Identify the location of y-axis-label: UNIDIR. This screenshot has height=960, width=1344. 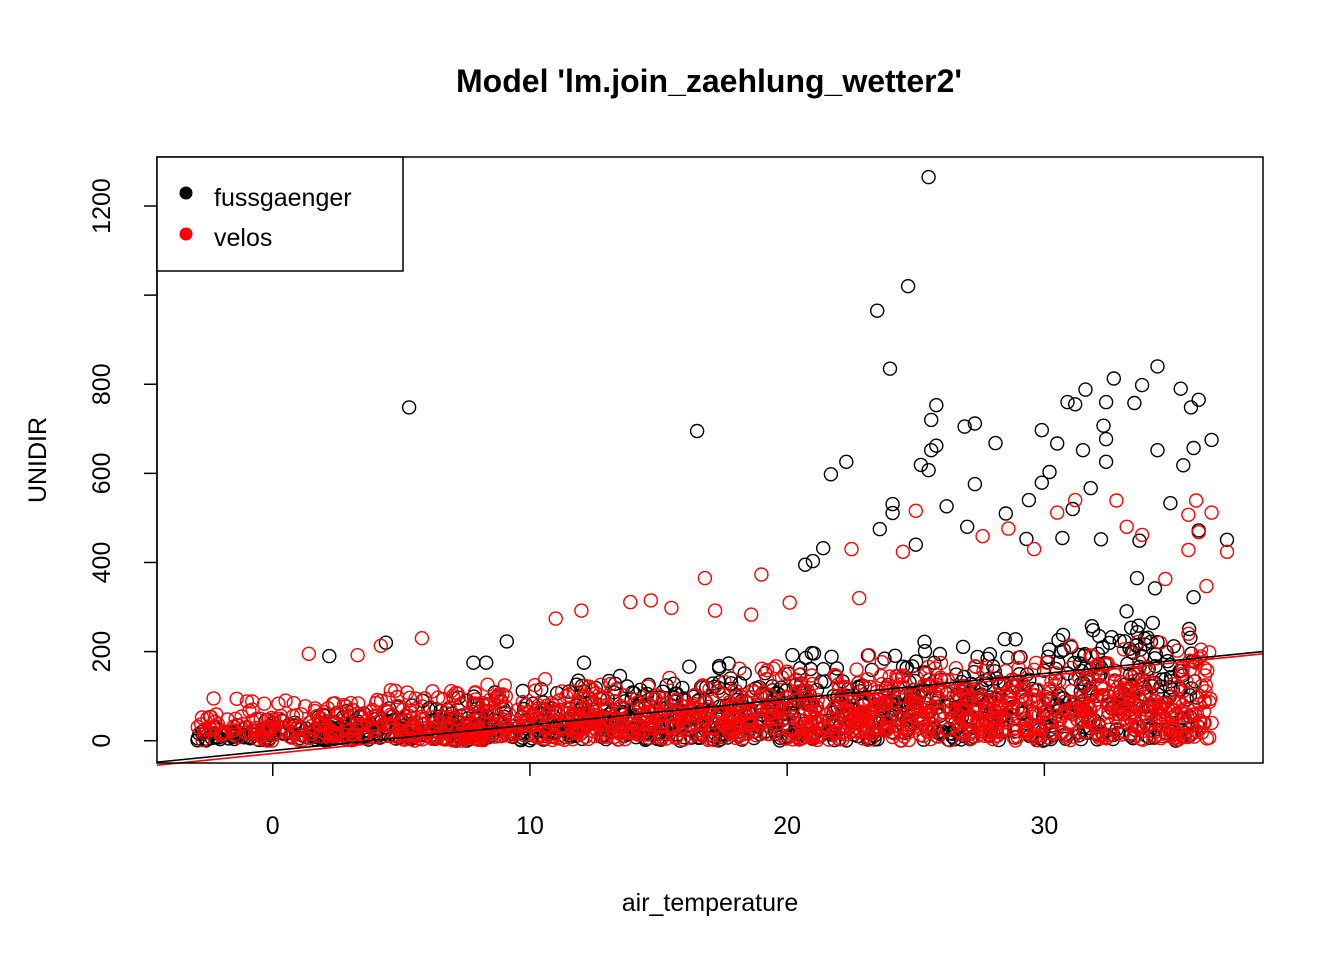
(38, 460).